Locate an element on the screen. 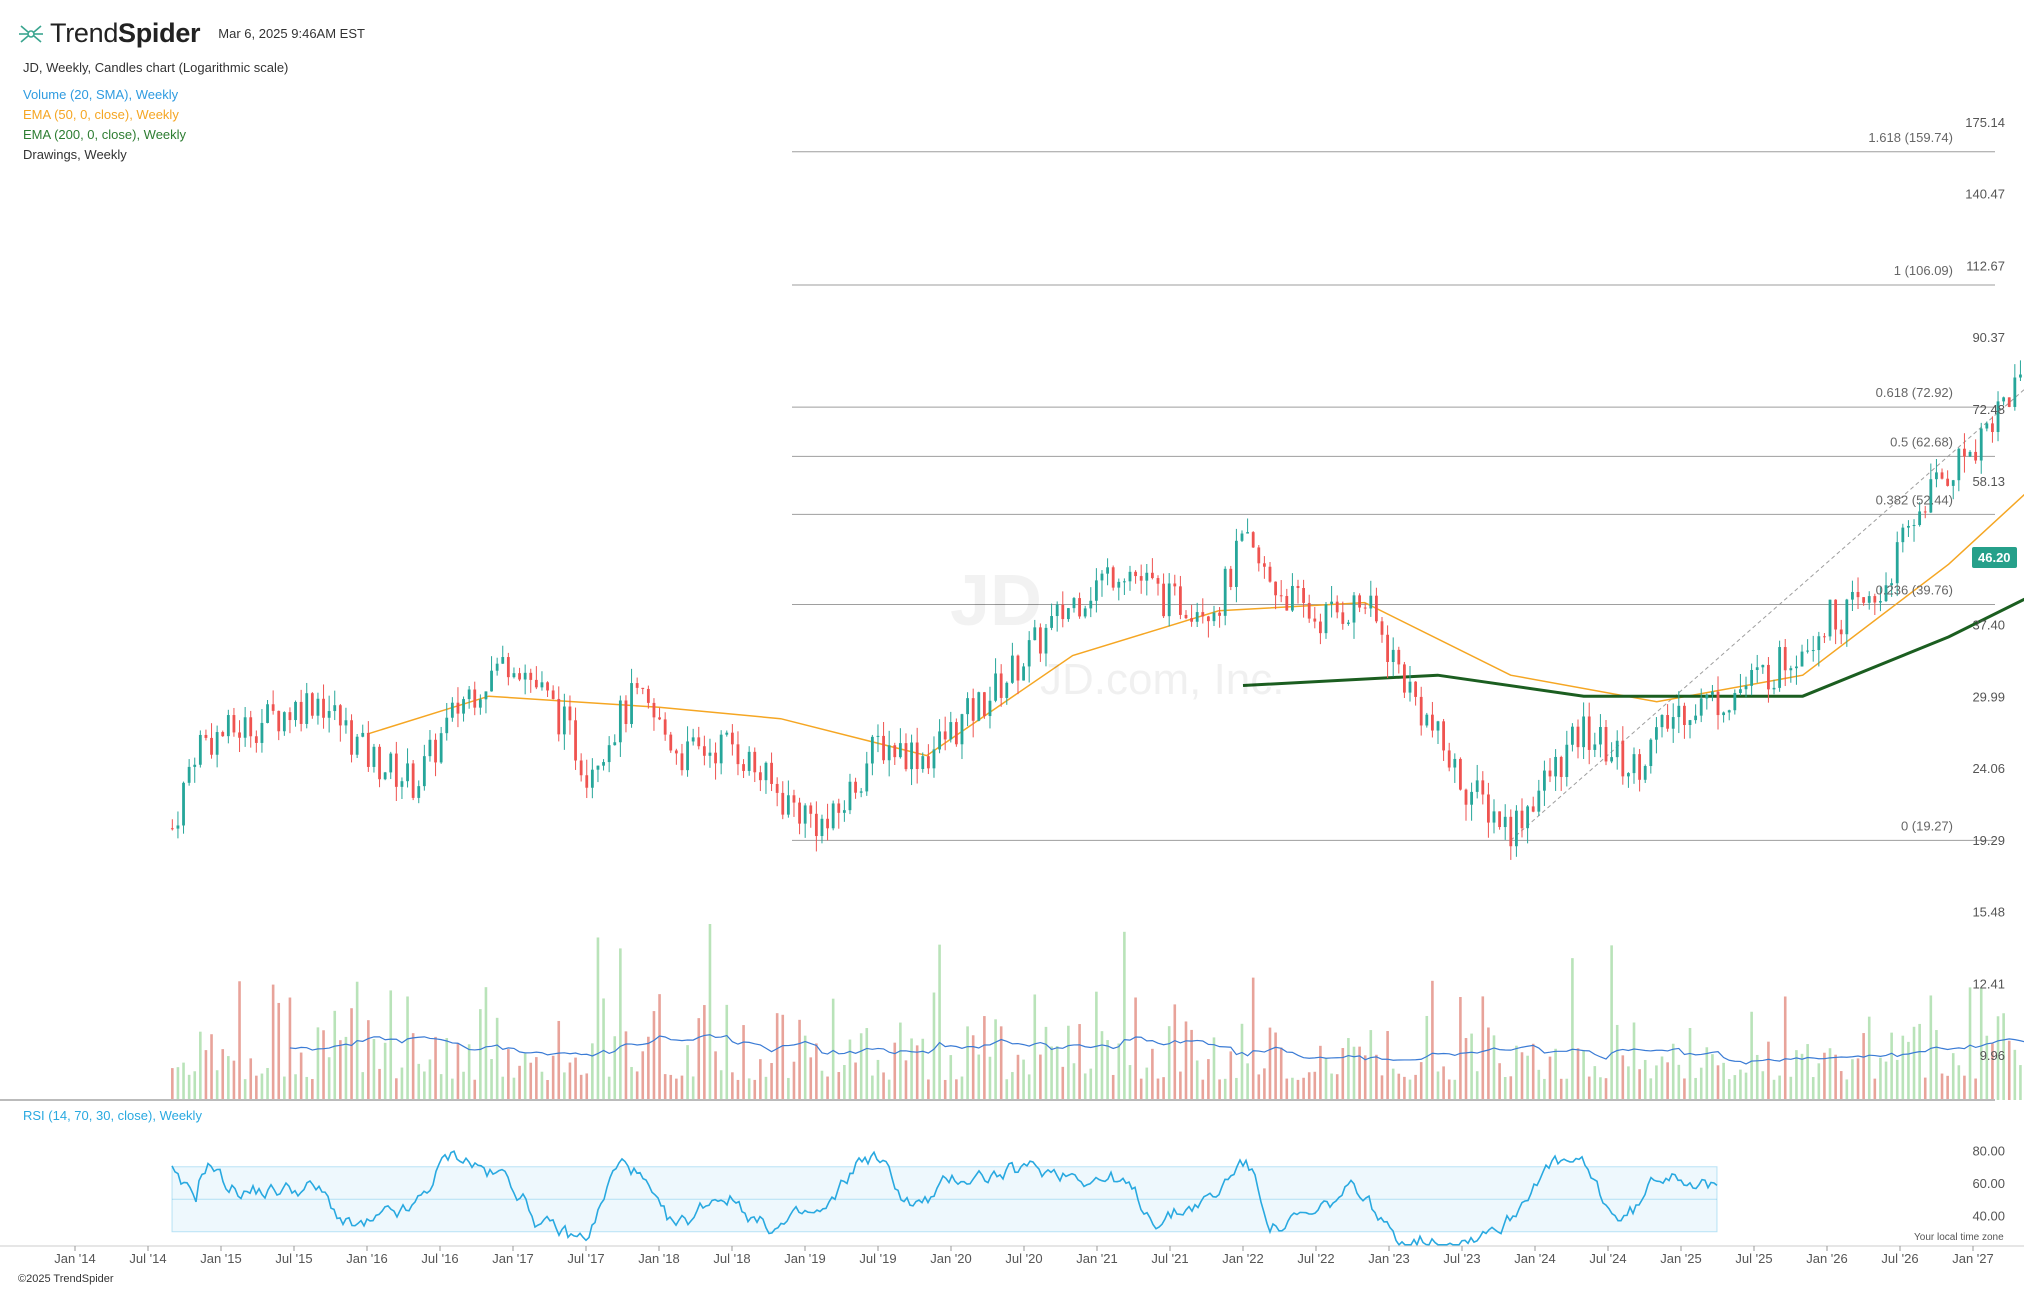 This screenshot has width=2024, height=1290. indicator-ema50-label: EMA (50, 0, close), Weekly is located at coordinates (101, 114).